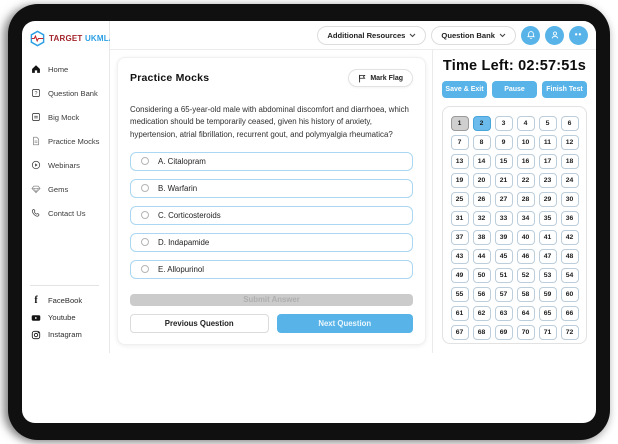 Image resolution: width=618 pixels, height=444 pixels. What do you see at coordinates (481, 123) in the screenshot?
I see `question-cell-2: 2` at bounding box center [481, 123].